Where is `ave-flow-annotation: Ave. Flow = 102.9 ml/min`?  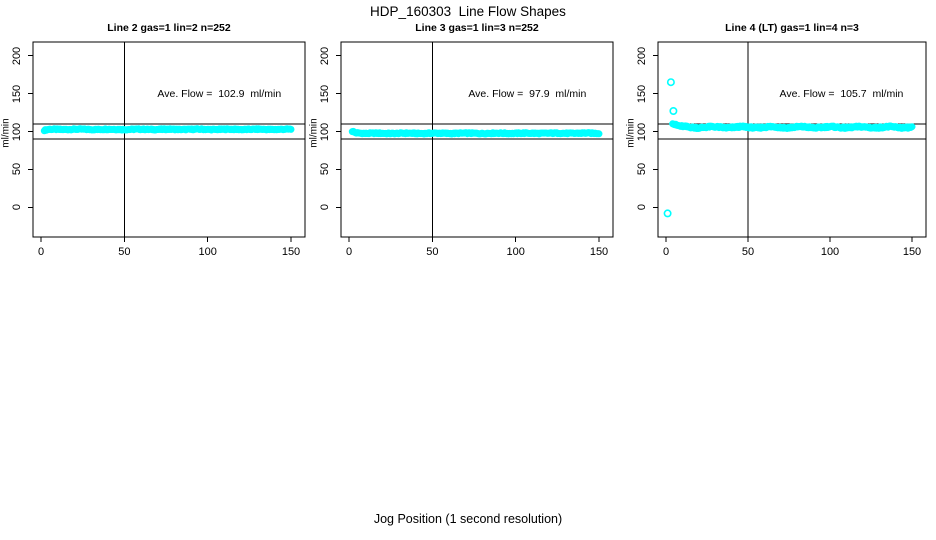 ave-flow-annotation: Ave. Flow = 102.9 ml/min is located at coordinates (219, 93).